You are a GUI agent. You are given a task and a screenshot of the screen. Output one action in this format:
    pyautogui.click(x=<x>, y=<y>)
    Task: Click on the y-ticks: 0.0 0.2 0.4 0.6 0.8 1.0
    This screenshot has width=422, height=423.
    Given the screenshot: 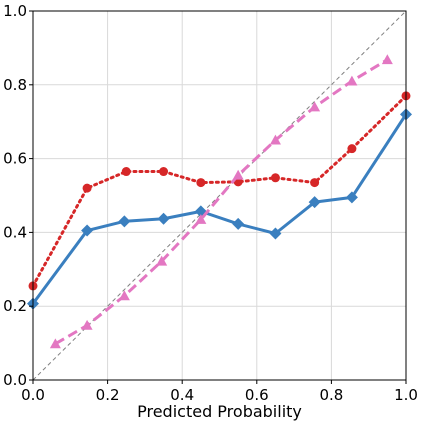 What is the action you would take?
    pyautogui.click(x=18, y=195)
    